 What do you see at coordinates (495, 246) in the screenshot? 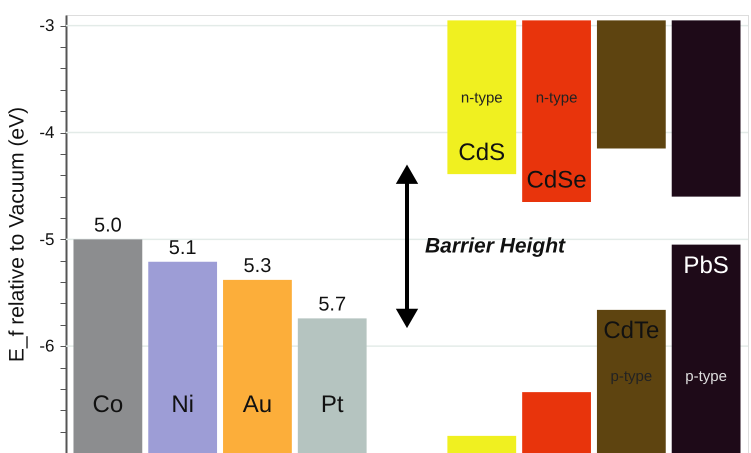
I see `annotation: Barrier Height` at bounding box center [495, 246].